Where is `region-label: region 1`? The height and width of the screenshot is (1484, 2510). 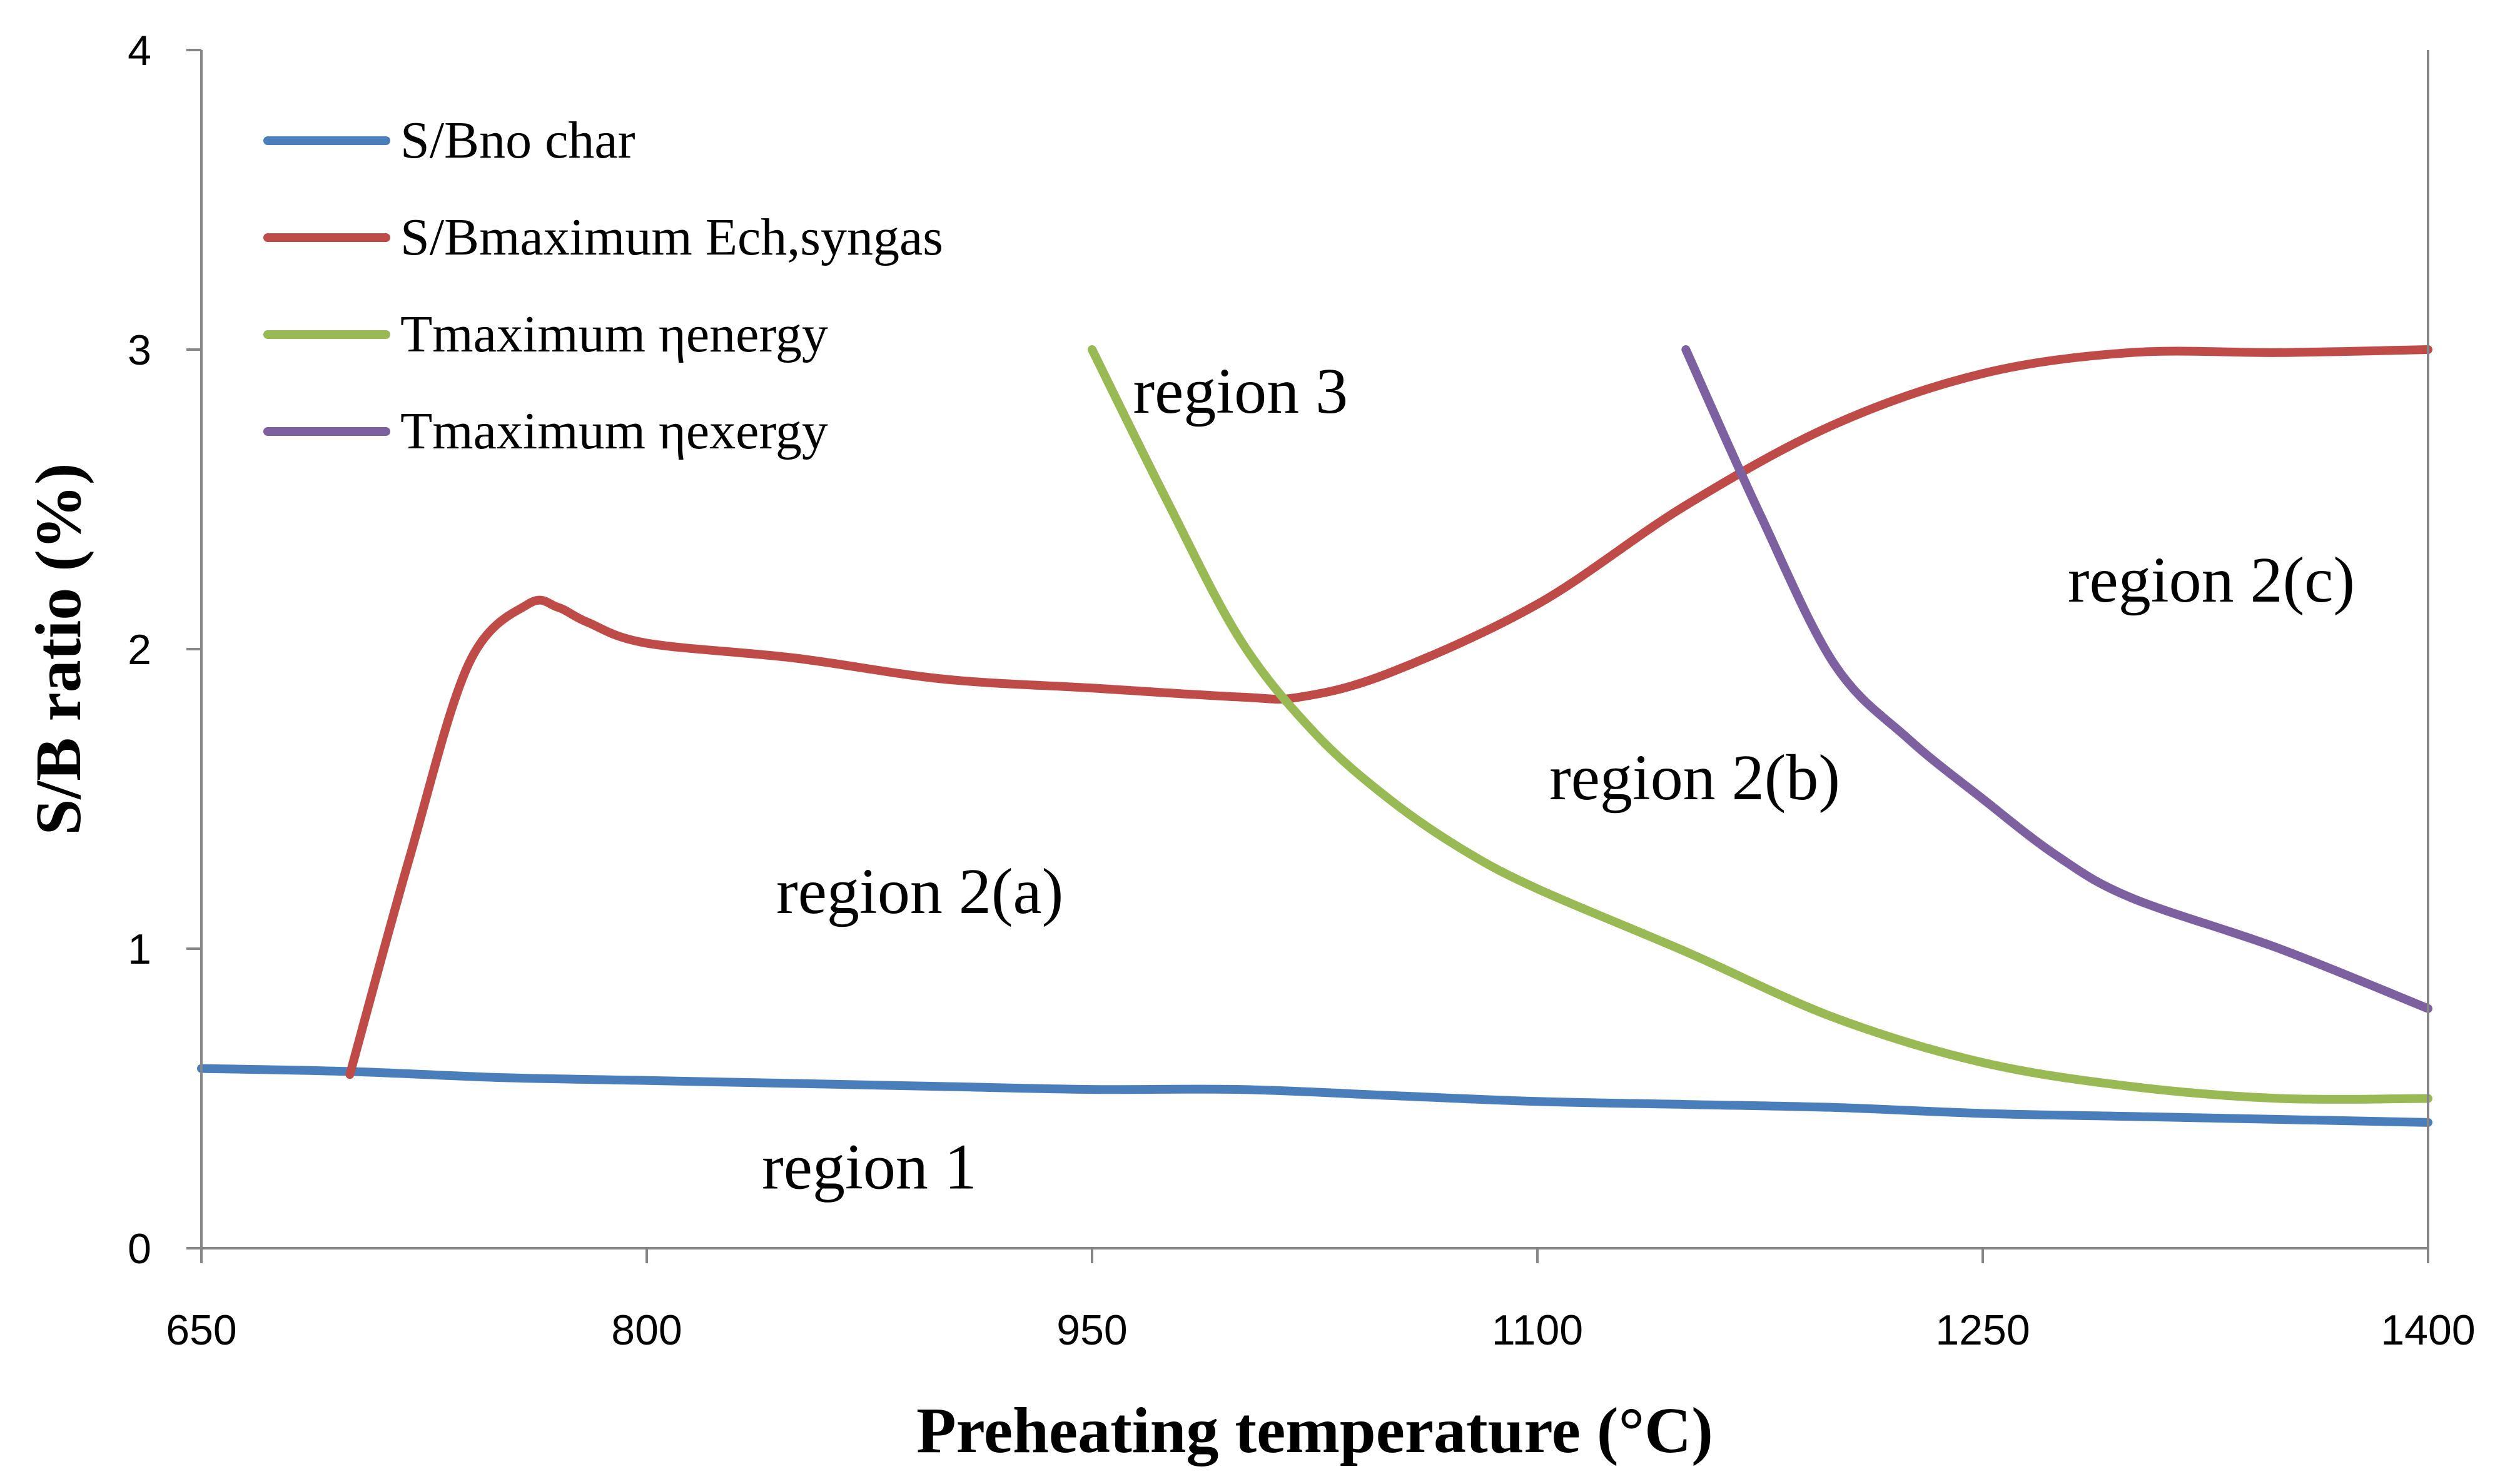
region-label: region 1 is located at coordinates (870, 1167).